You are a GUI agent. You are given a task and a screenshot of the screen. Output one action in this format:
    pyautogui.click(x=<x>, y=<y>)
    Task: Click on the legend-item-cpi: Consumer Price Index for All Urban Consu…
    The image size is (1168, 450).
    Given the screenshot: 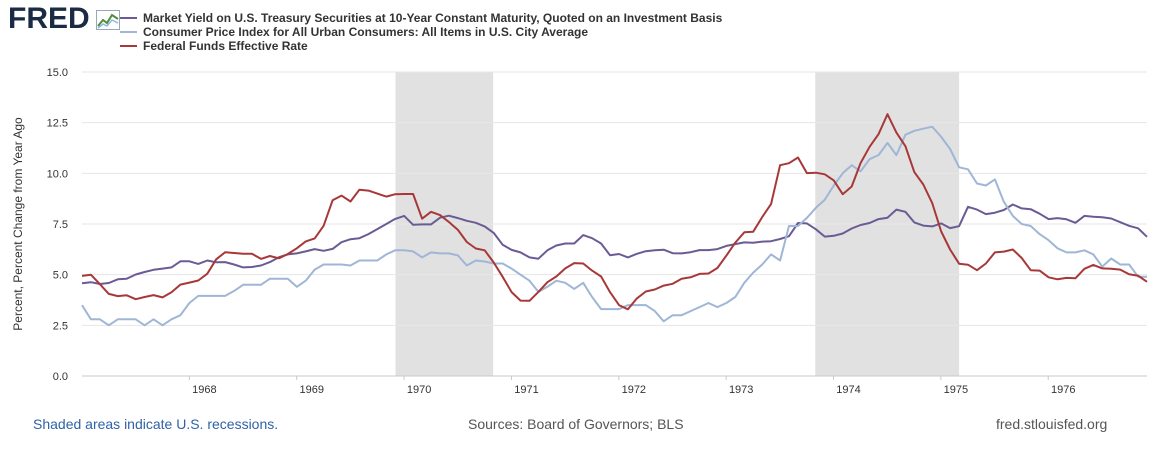 What is the action you would take?
    pyautogui.click(x=421, y=32)
    